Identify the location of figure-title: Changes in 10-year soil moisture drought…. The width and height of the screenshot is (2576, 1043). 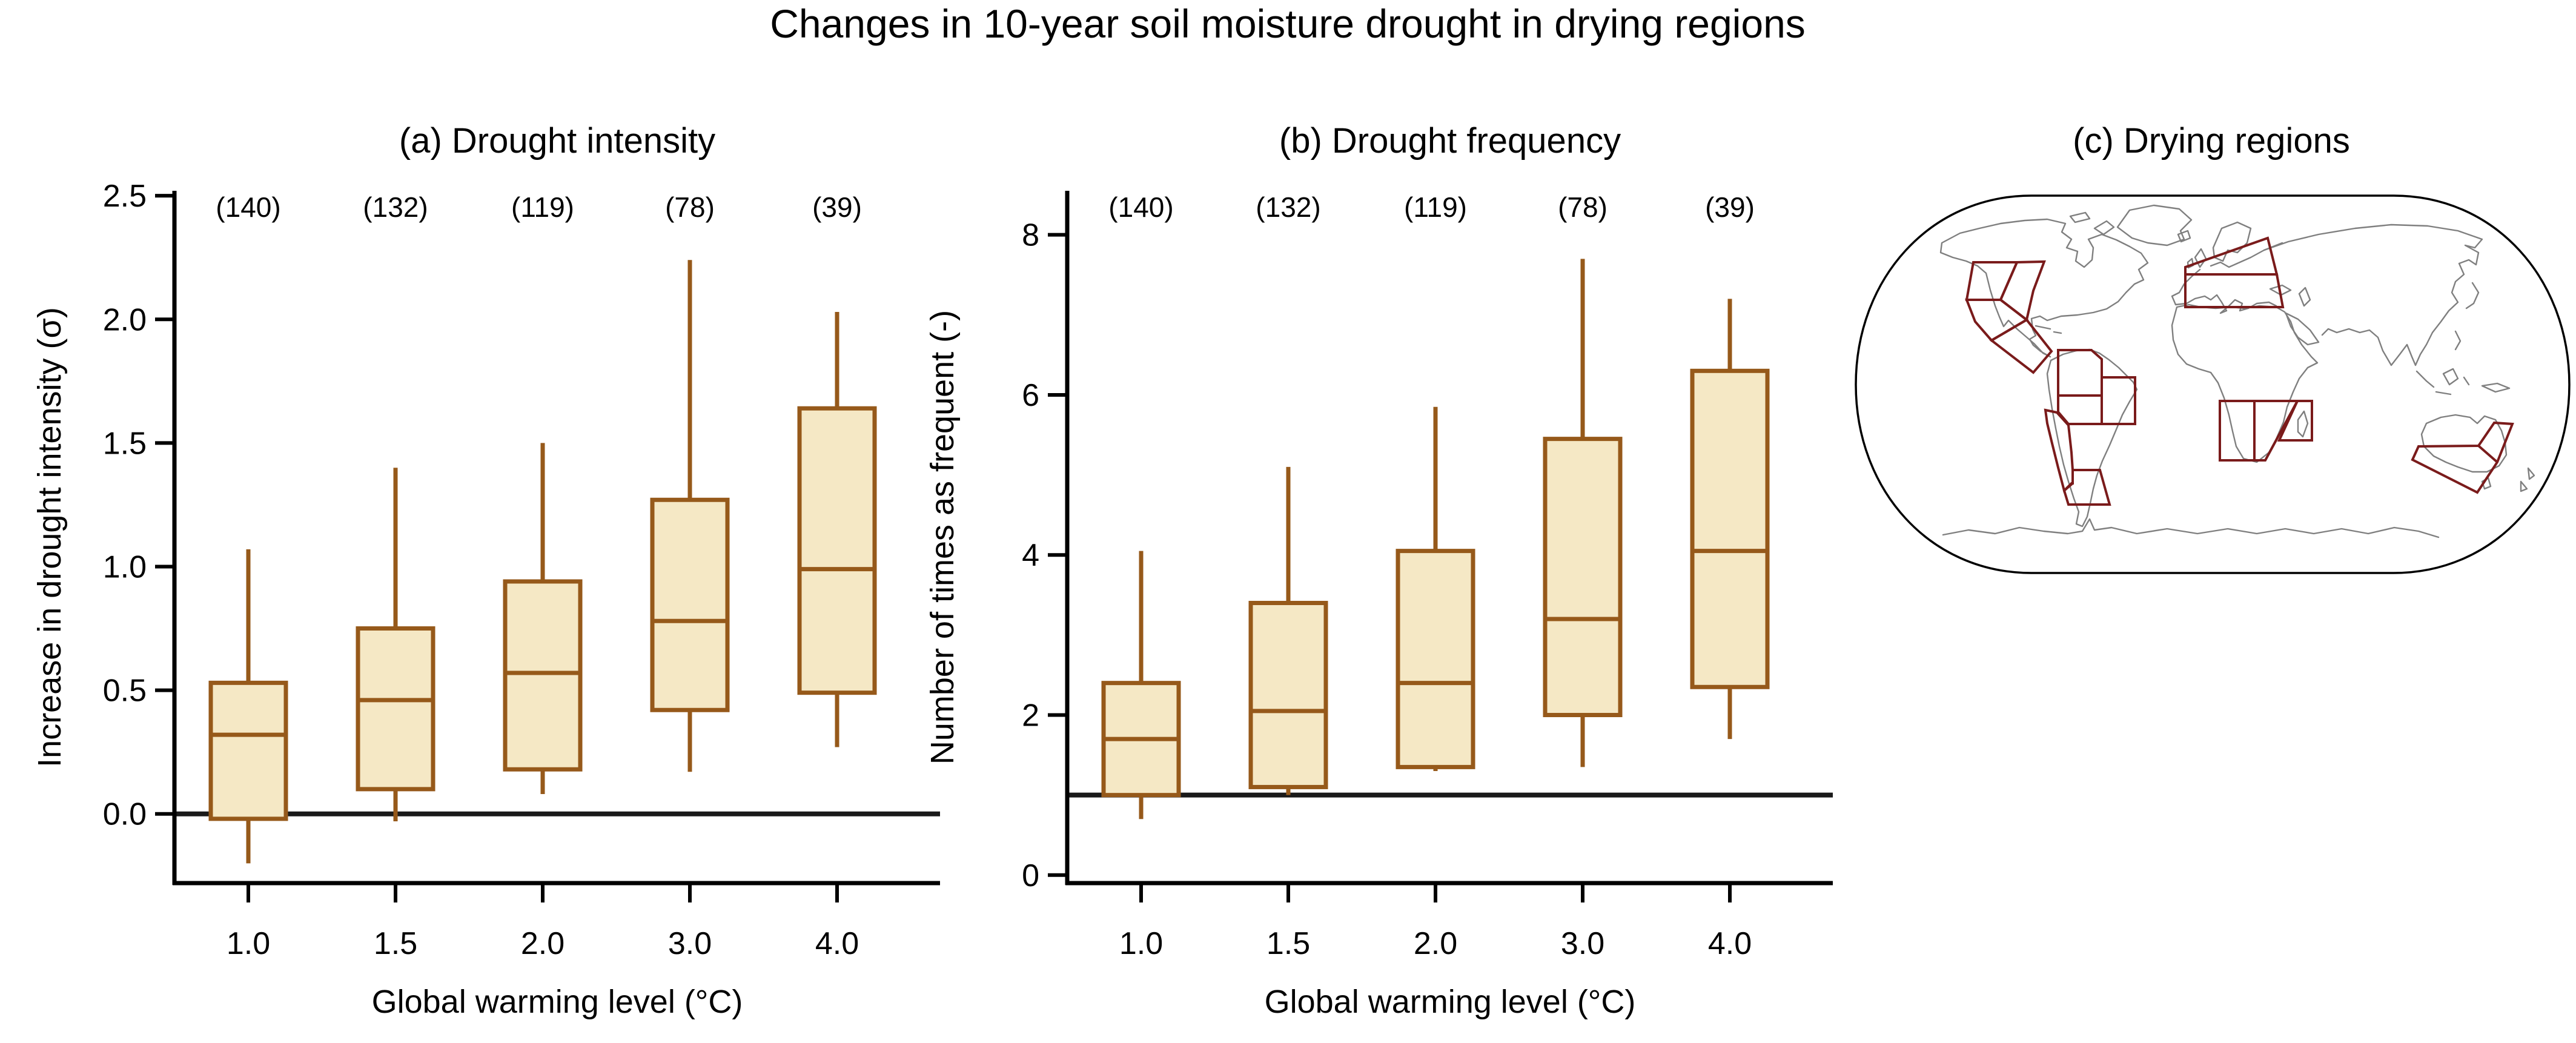
(1288, 24).